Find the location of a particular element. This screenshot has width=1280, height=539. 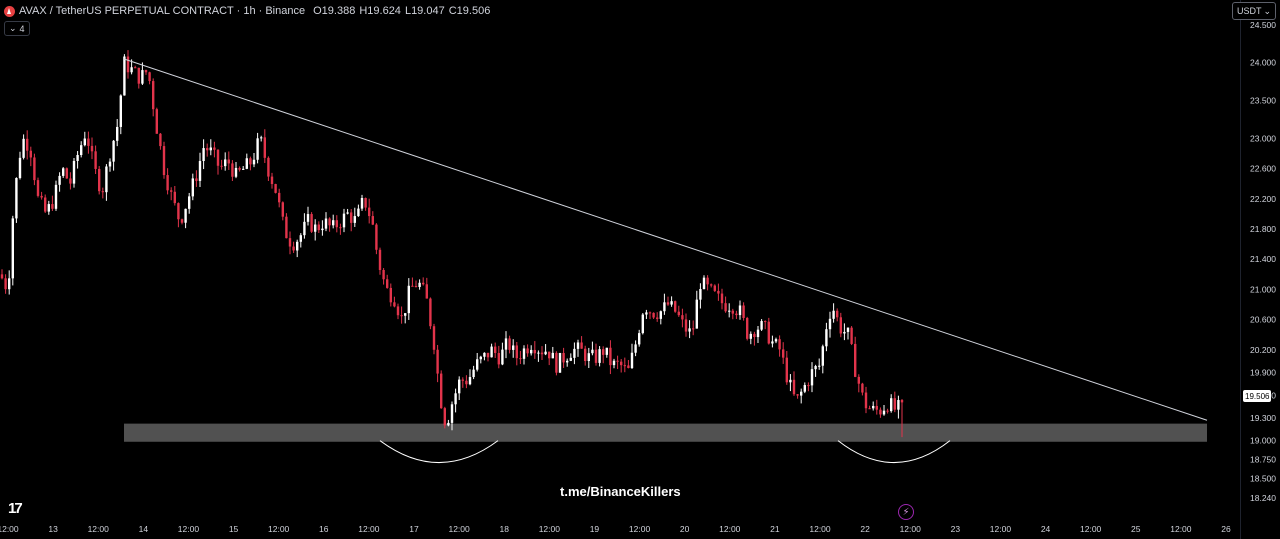

indicators-toggle: ⌄ 4 is located at coordinates (17, 28).